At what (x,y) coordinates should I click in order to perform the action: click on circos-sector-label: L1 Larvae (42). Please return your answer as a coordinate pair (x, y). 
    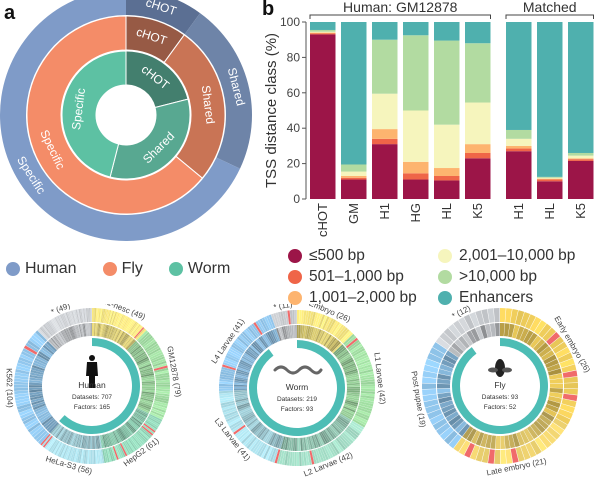
    Looking at the image, I should click on (379, 378).